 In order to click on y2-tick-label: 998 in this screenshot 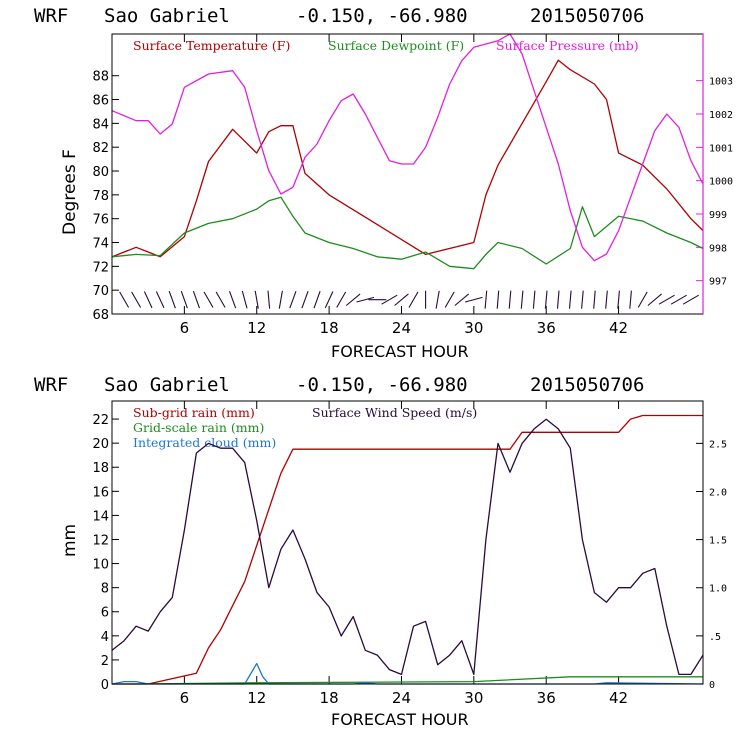, I will do `click(718, 248)`.